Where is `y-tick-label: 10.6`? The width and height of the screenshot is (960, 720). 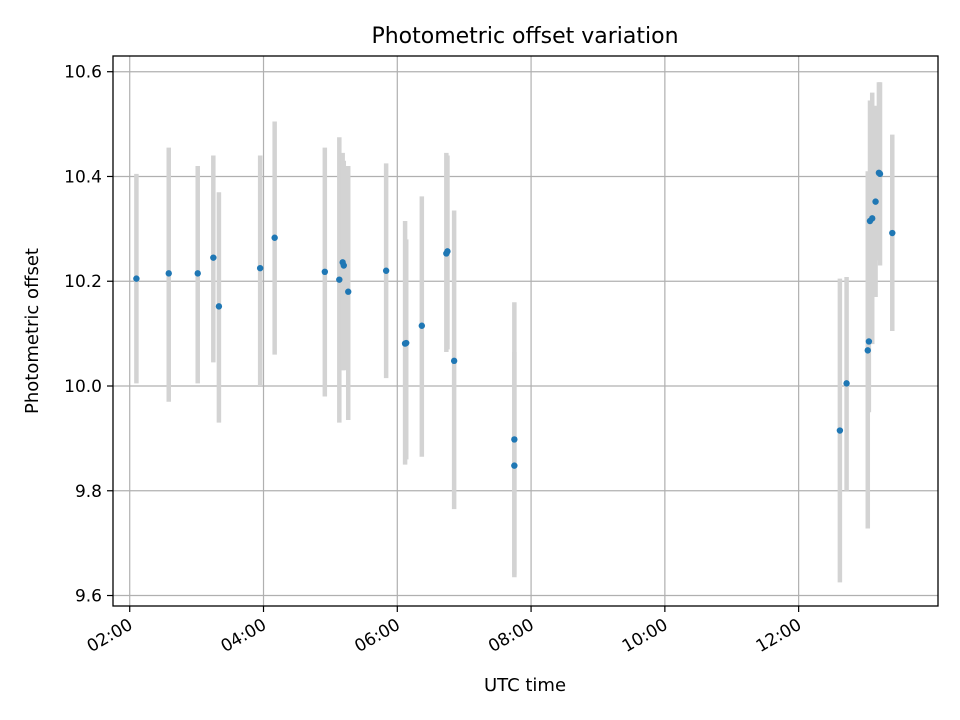
y-tick-label: 10.6 is located at coordinates (83, 73).